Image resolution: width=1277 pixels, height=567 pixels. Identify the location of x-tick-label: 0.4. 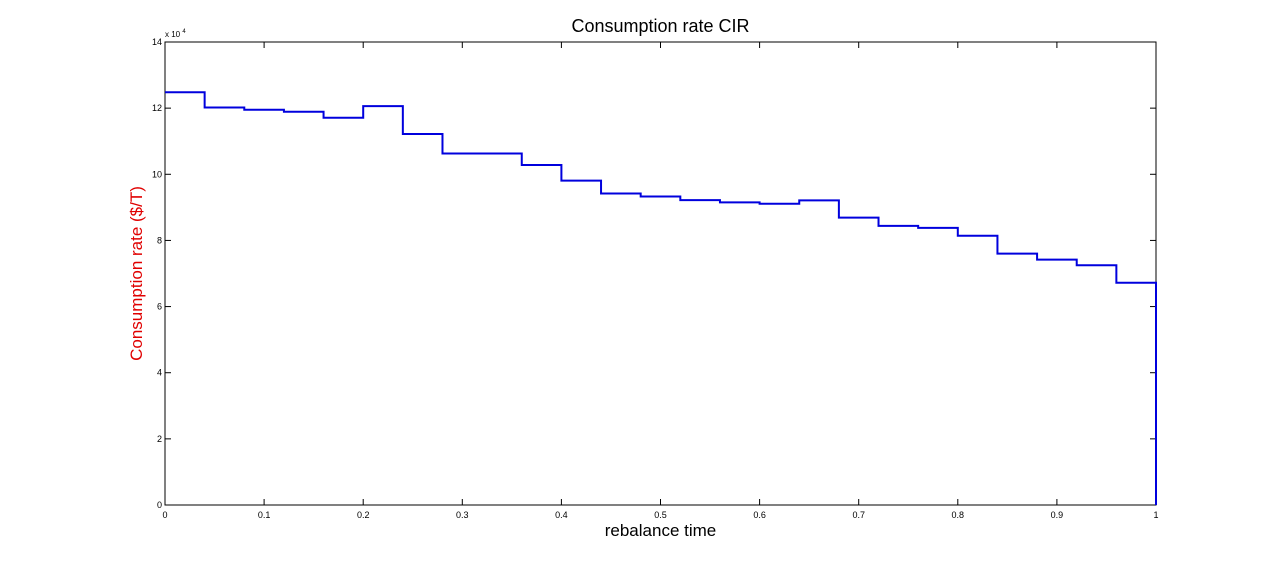
(561, 515).